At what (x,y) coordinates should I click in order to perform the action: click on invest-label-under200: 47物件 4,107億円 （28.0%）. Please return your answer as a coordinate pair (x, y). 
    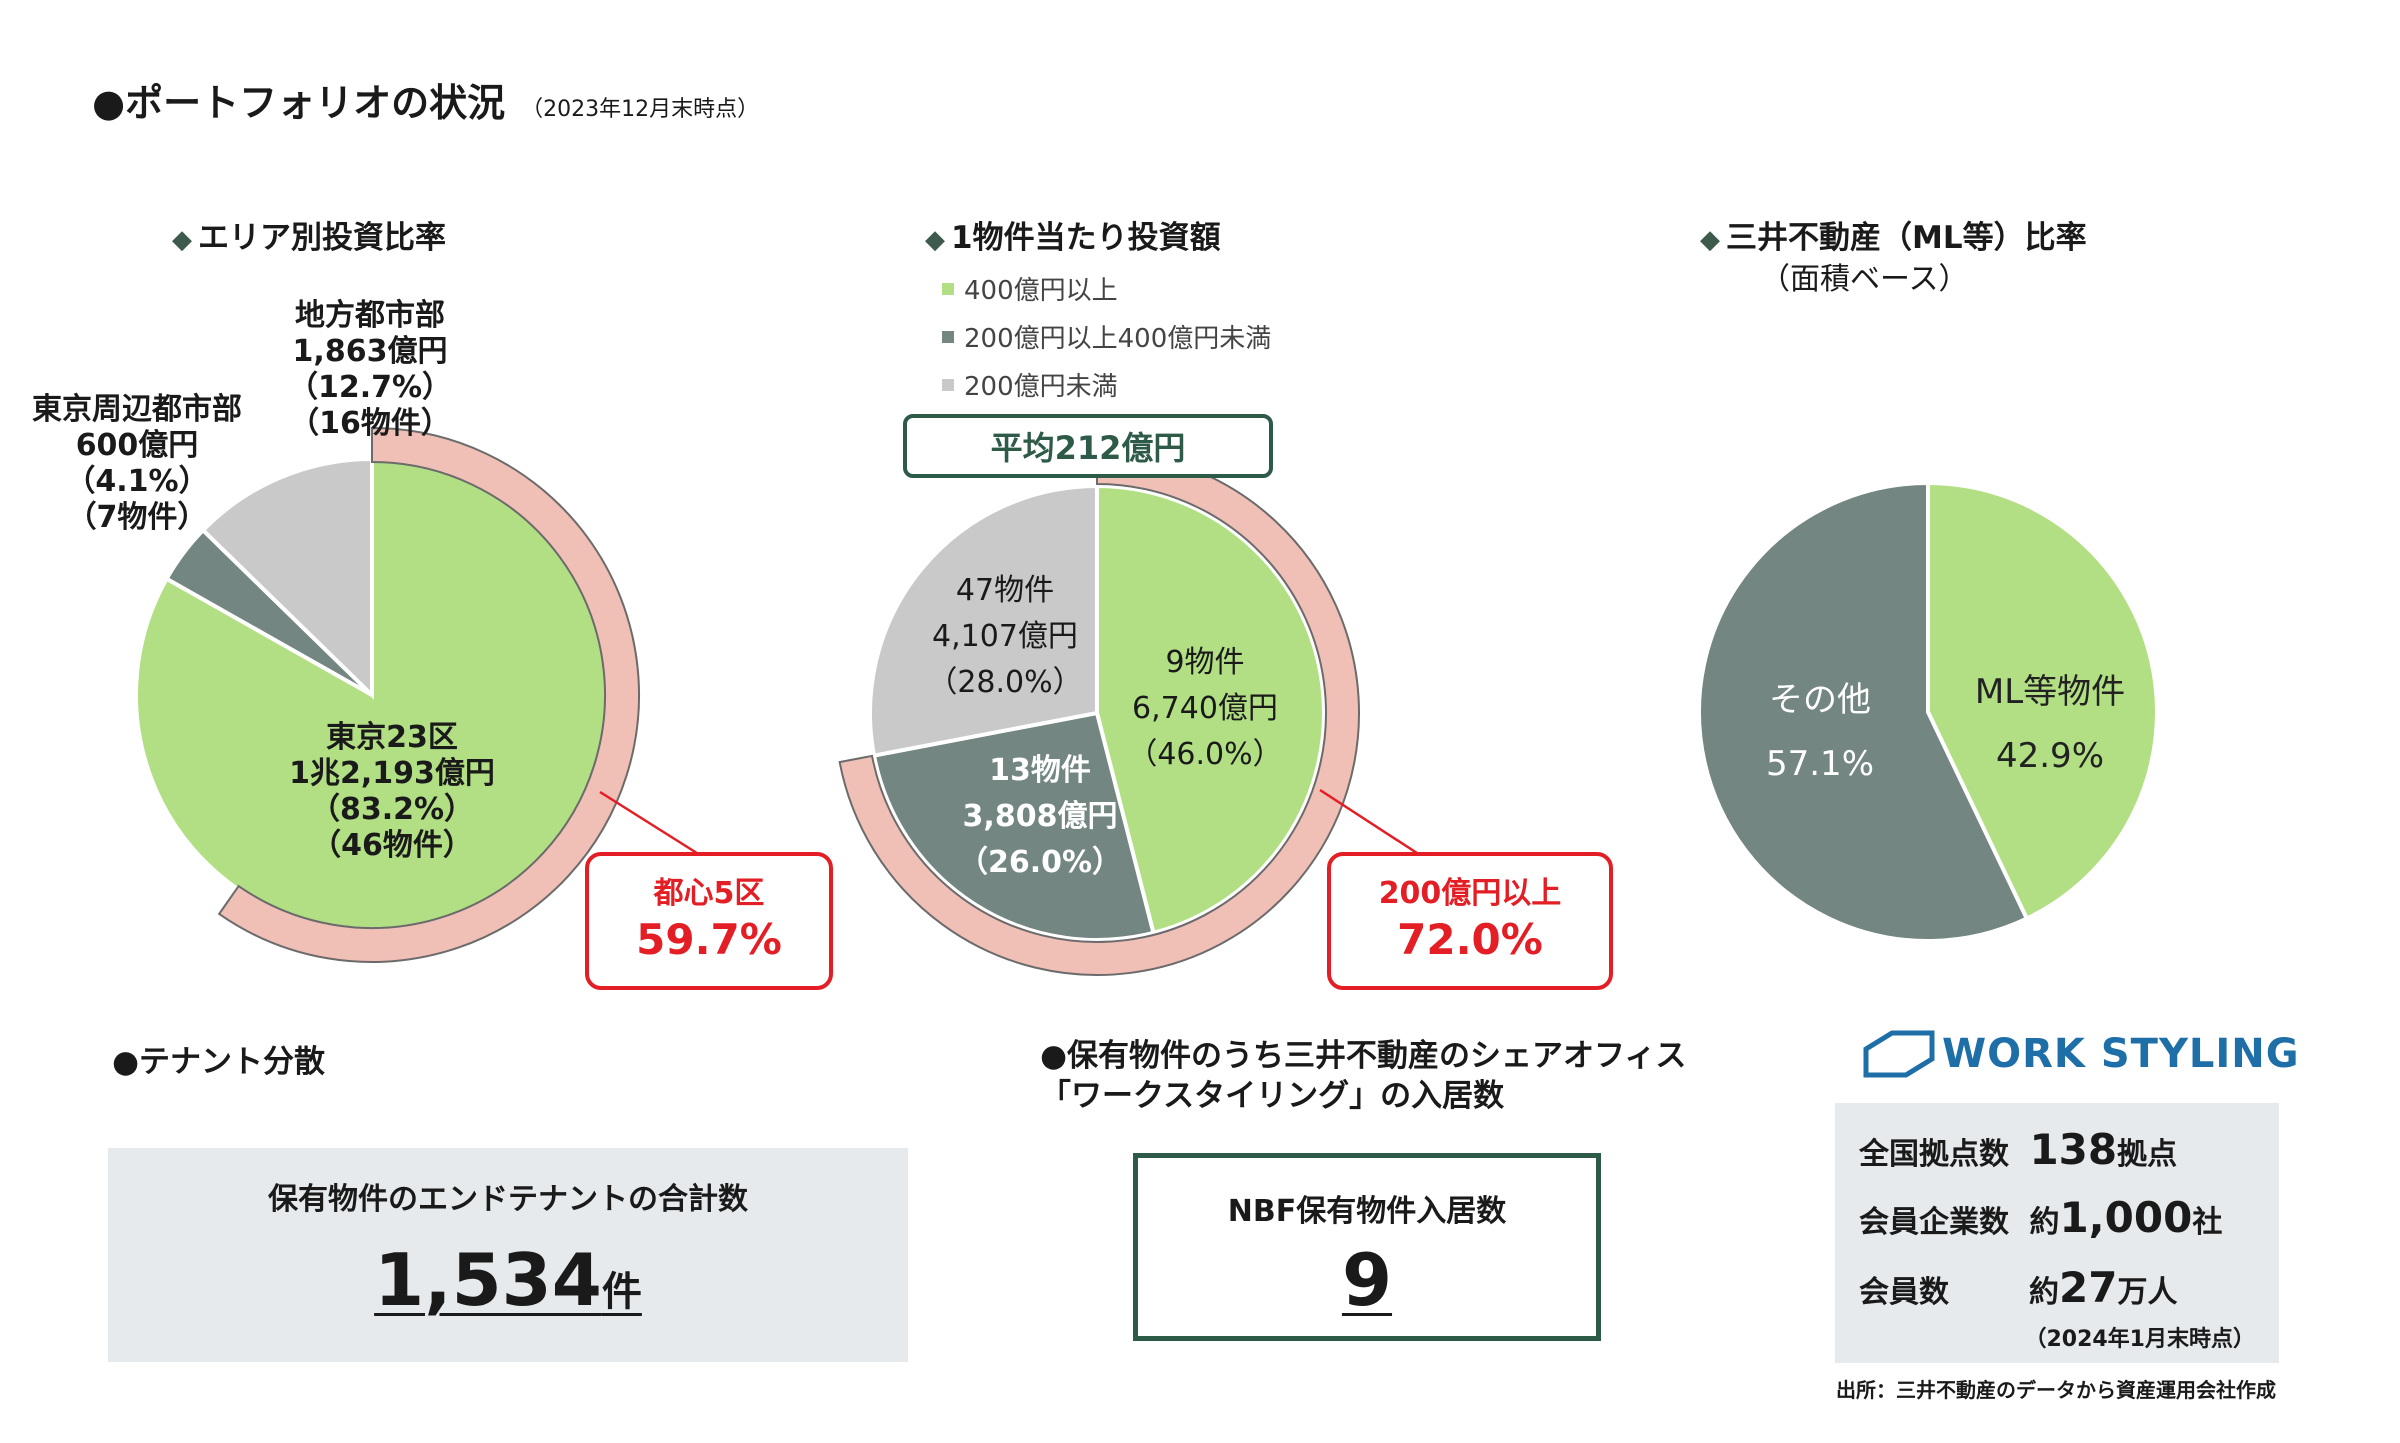
    Looking at the image, I should click on (1005, 636).